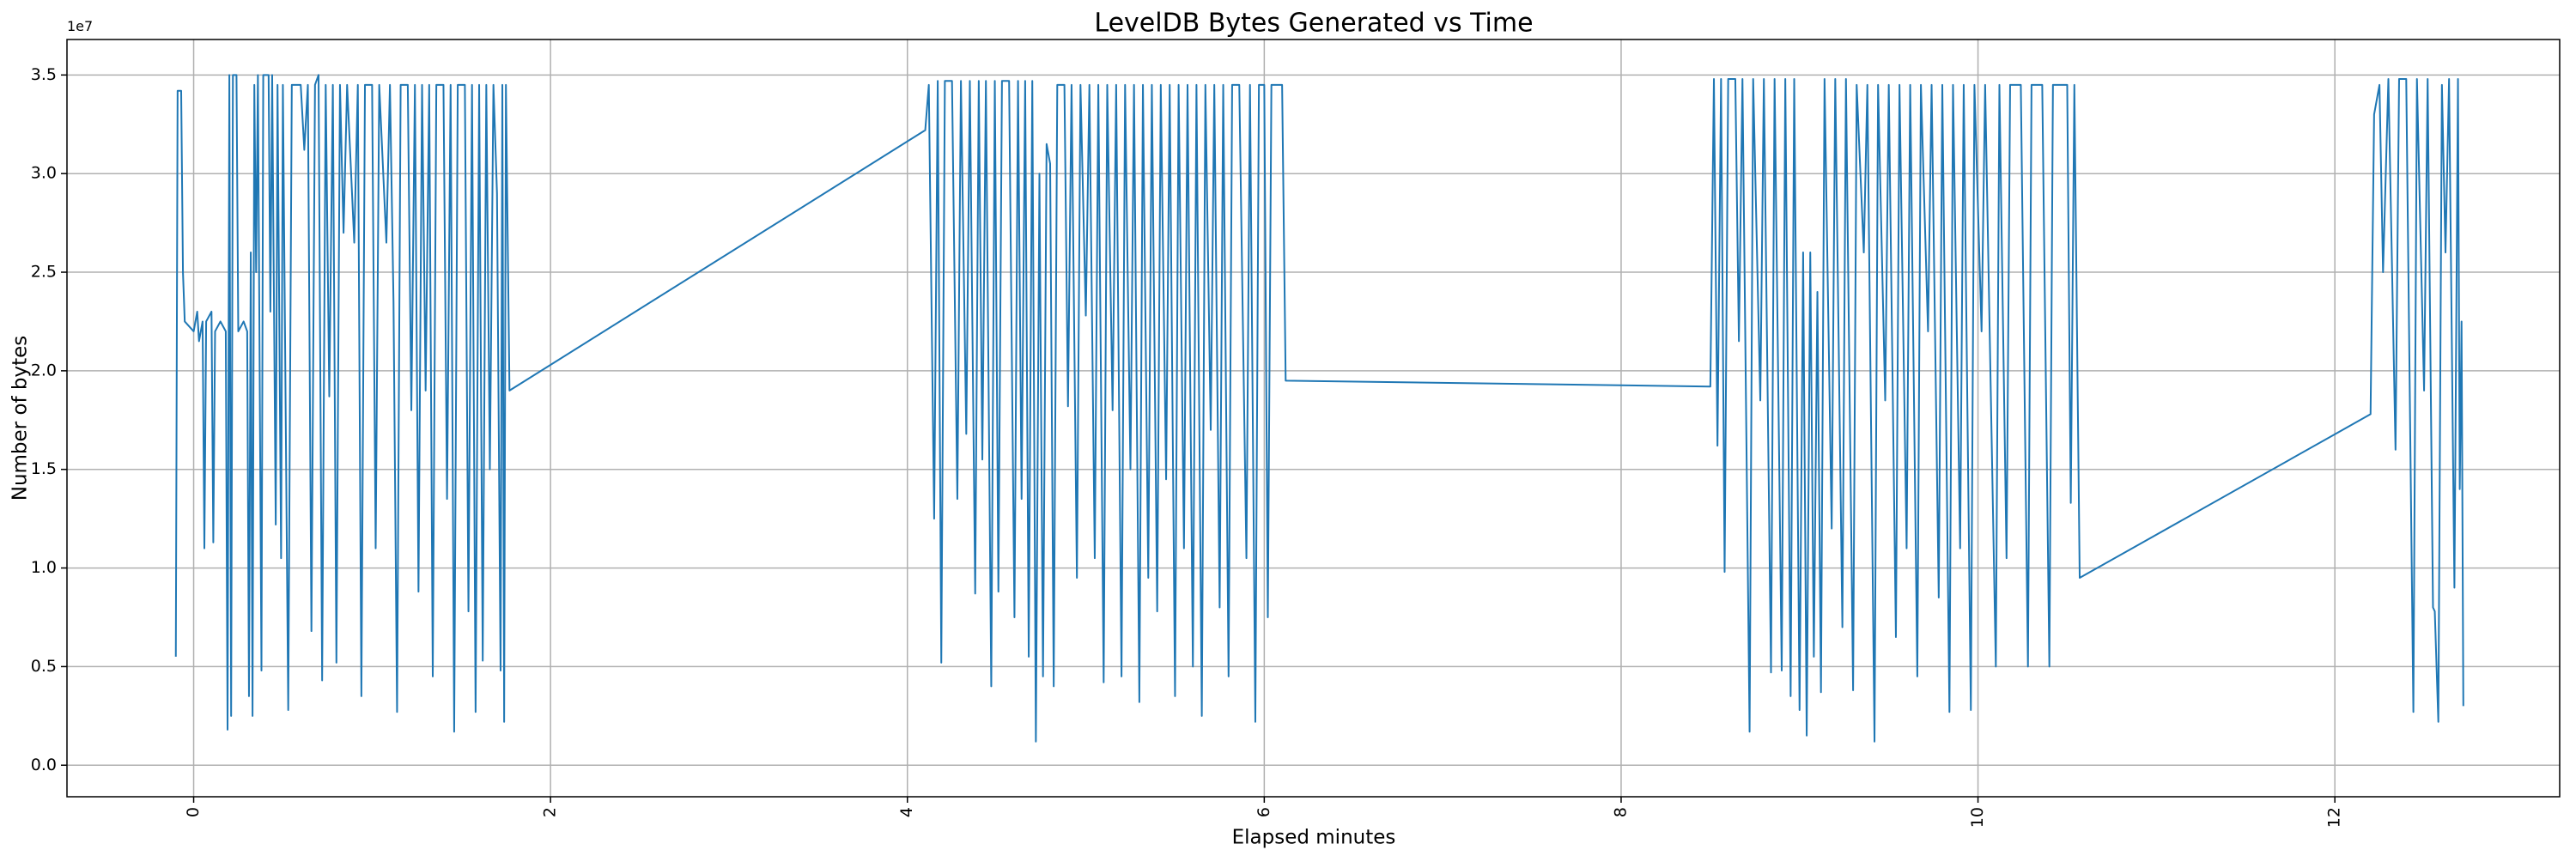  Describe the element at coordinates (1977, 817) in the screenshot. I see `x-tick-label: 10` at that location.